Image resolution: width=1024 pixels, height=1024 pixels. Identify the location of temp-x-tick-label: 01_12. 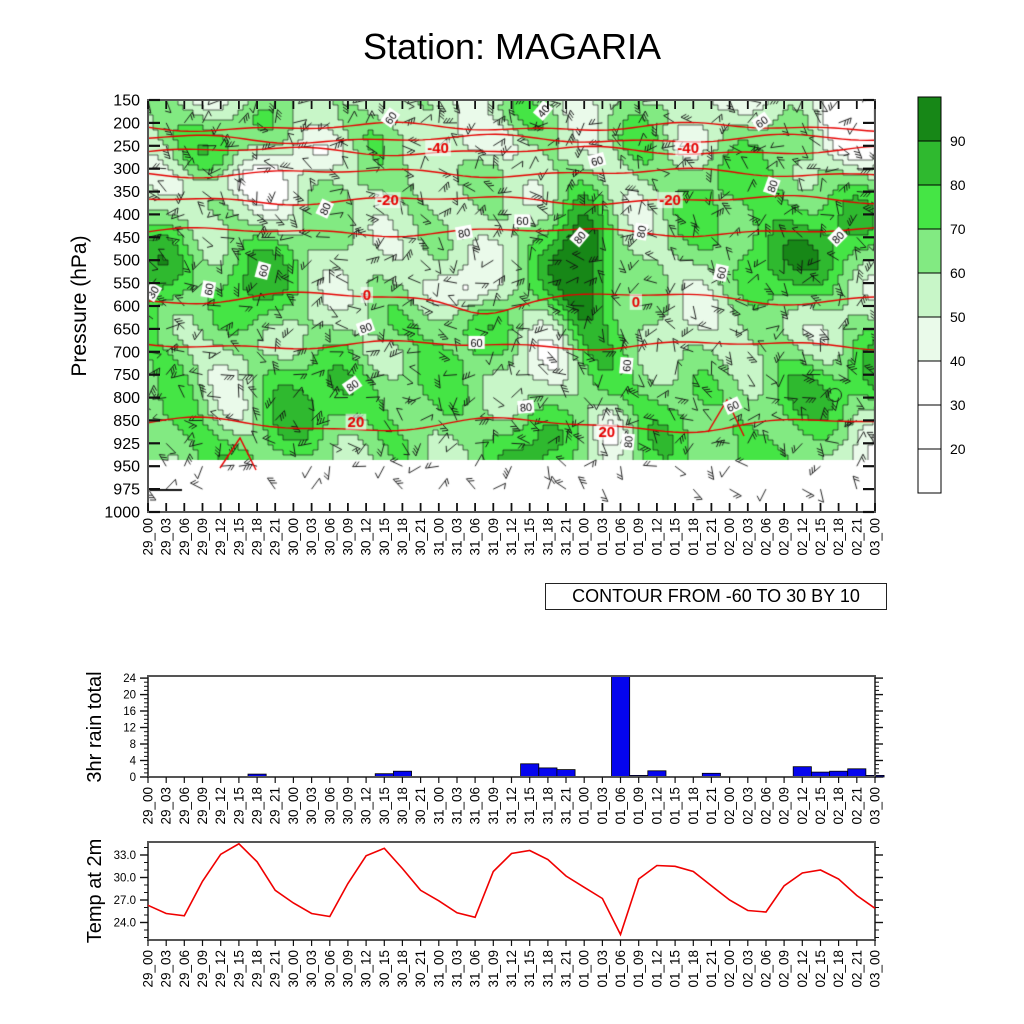
(656, 969).